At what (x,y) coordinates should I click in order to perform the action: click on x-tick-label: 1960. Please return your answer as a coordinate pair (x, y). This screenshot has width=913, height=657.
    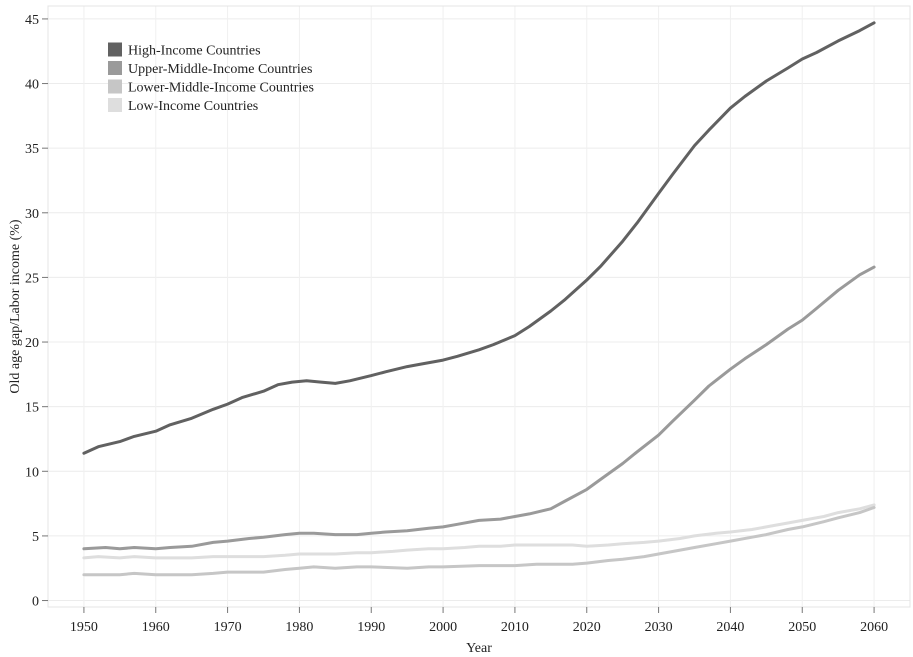
    Looking at the image, I should click on (156, 627).